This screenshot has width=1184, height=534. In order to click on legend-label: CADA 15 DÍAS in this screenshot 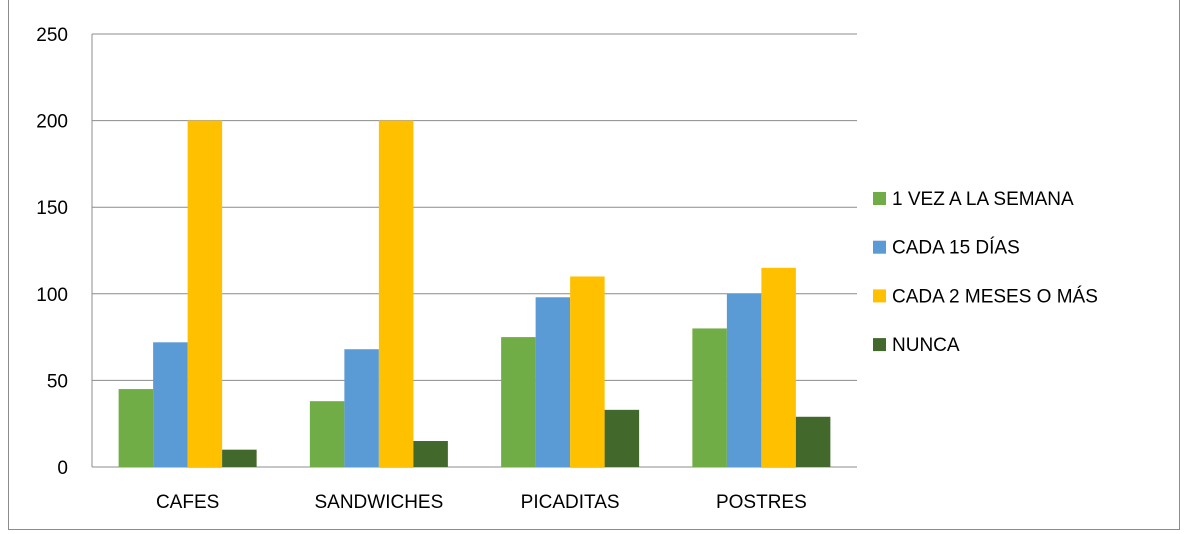, I will do `click(956, 248)`.